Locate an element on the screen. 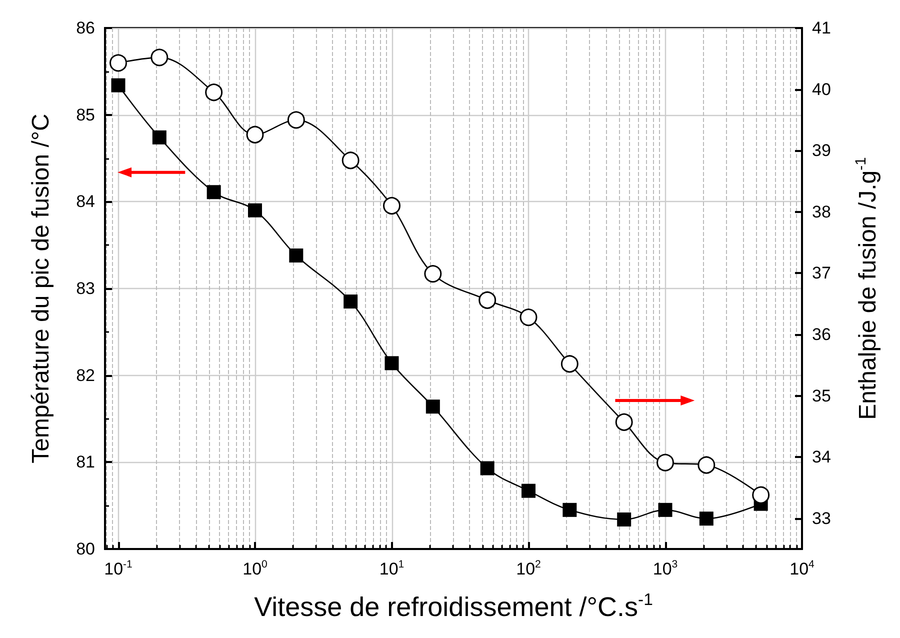  y2-tick-label: 41 is located at coordinates (821, 28).